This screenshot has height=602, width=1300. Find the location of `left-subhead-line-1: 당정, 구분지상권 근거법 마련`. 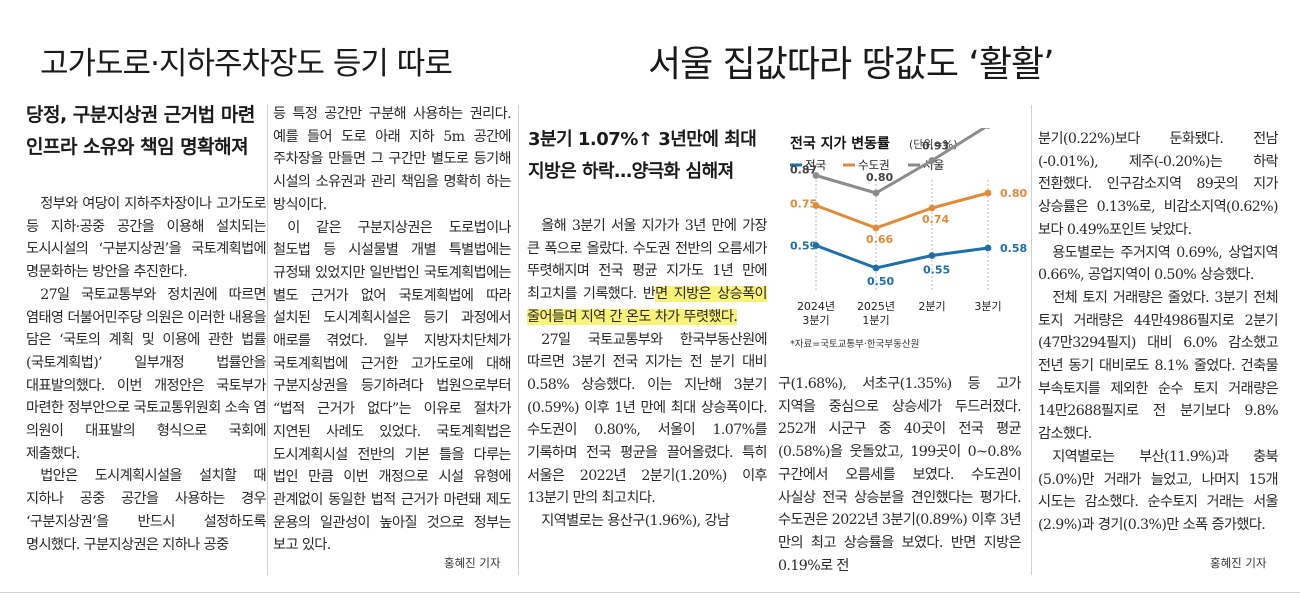

left-subhead-line-1: 당정, 구분지상권 근거법 마련 is located at coordinates (140, 115).